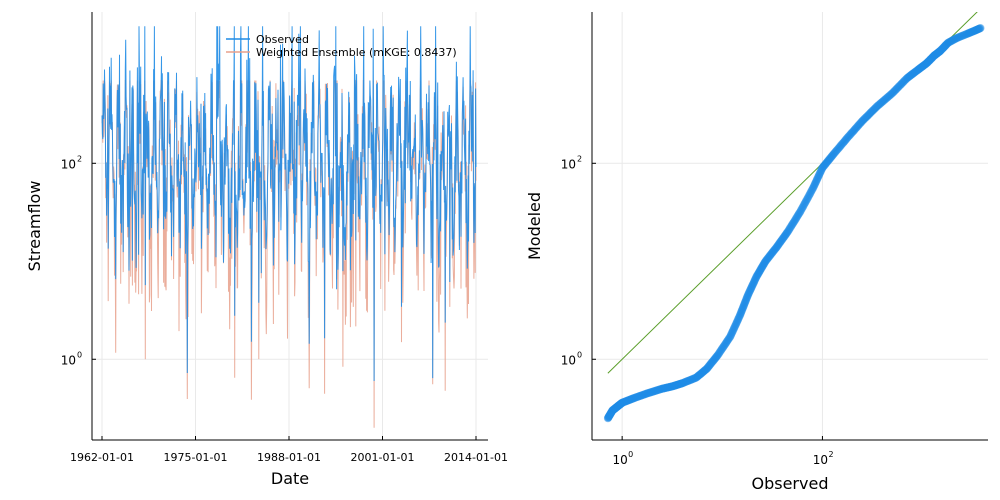  I want to click on left-x-tick-label: 2014-01-01, so click(476, 457).